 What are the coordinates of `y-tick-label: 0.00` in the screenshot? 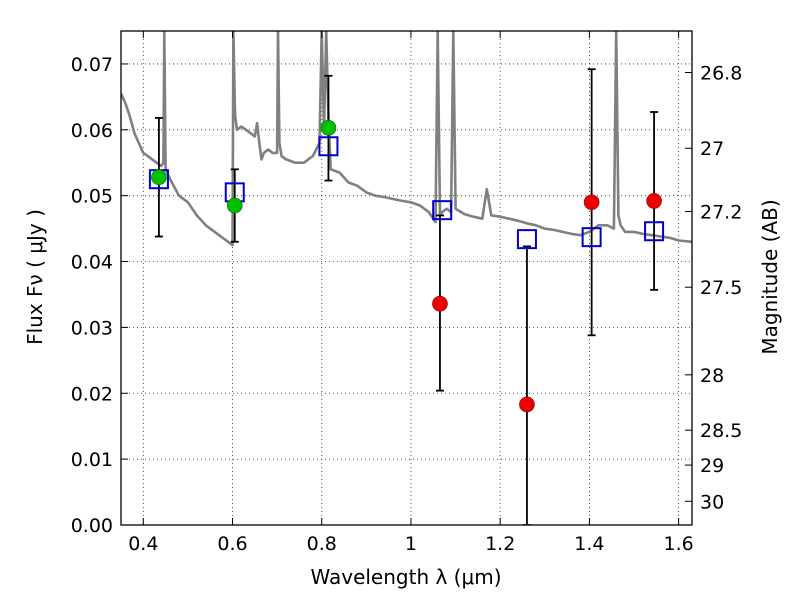 It's located at (92, 526).